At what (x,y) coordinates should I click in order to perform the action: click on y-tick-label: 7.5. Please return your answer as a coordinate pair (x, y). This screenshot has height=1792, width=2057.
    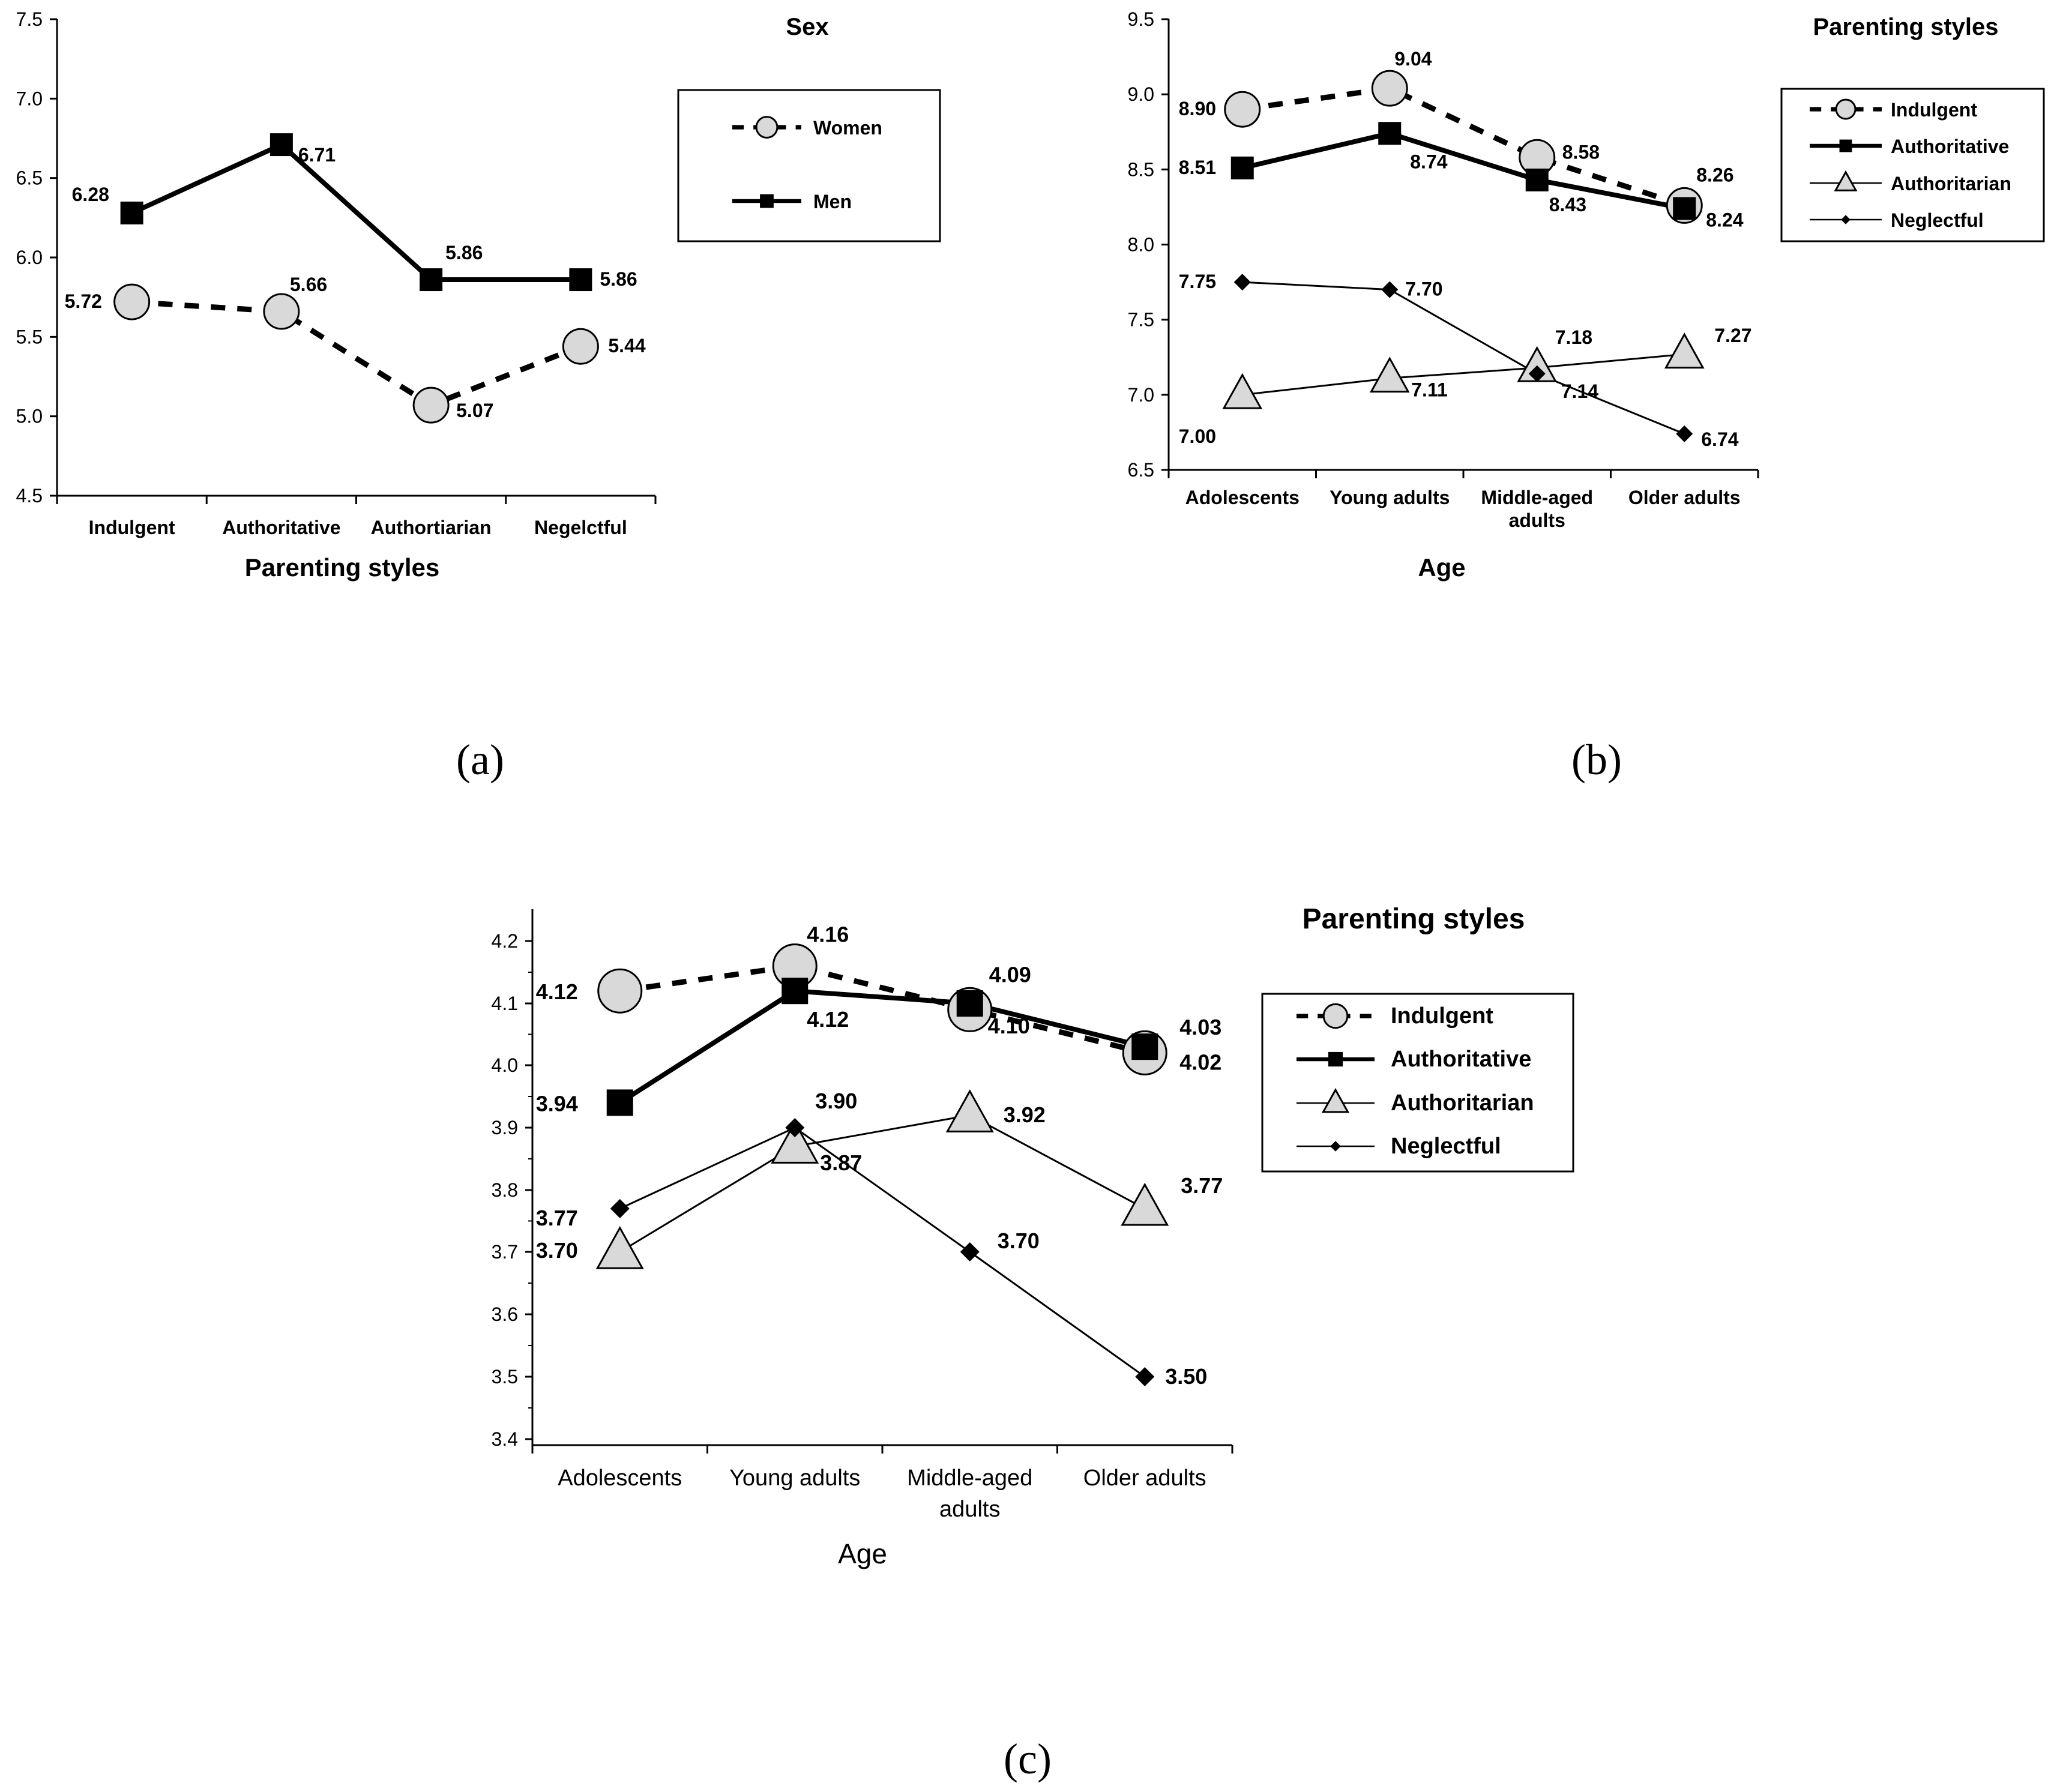
    Looking at the image, I should click on (29, 19).